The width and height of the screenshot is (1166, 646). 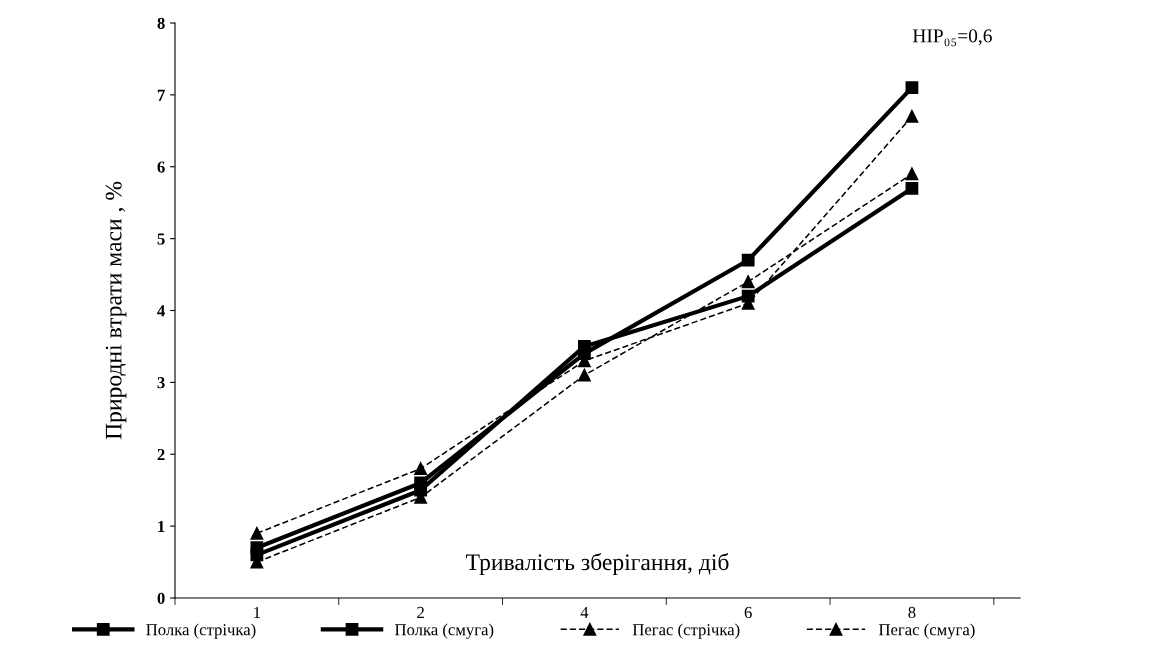 What do you see at coordinates (161, 239) in the screenshot?
I see `y-tick-label: 5` at bounding box center [161, 239].